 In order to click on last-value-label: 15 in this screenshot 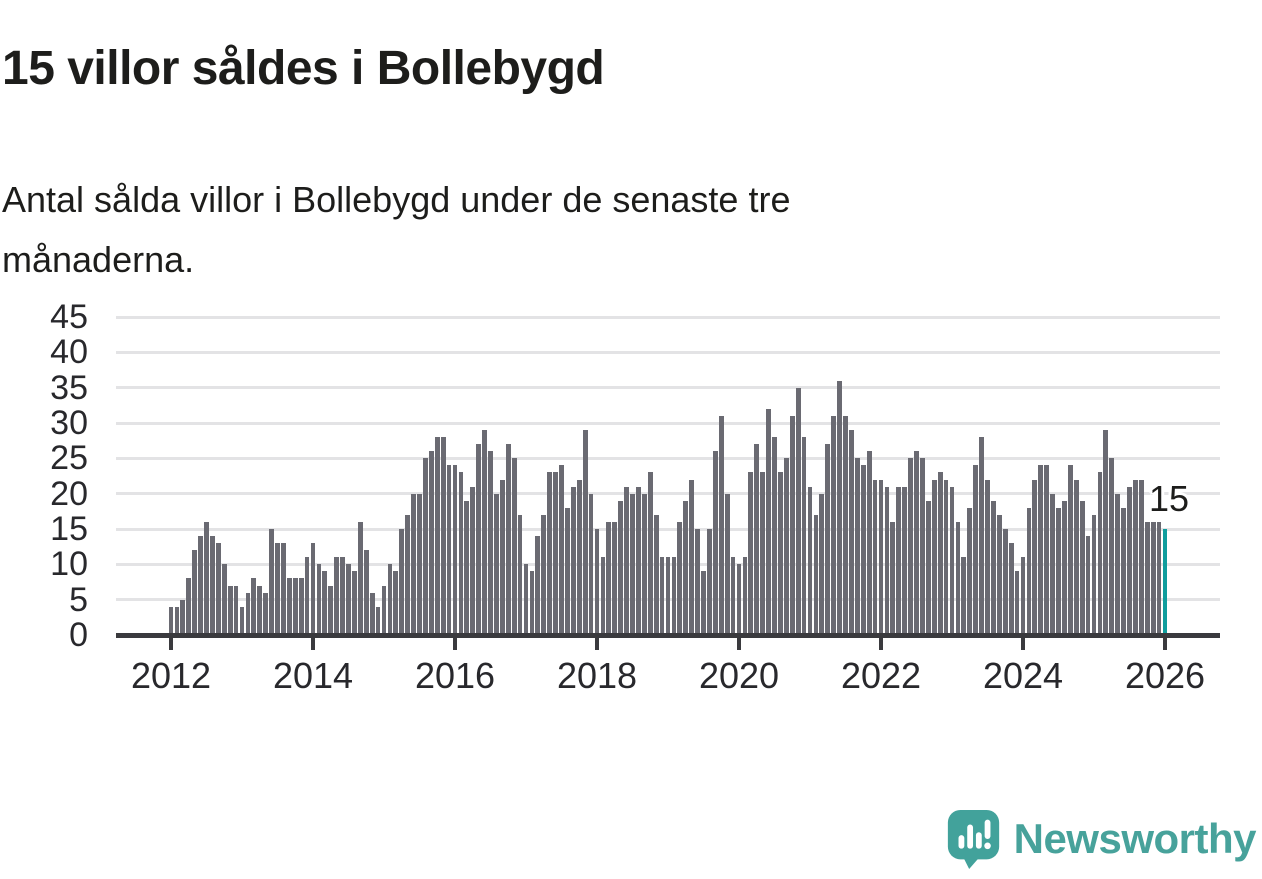, I will do `click(1169, 498)`.